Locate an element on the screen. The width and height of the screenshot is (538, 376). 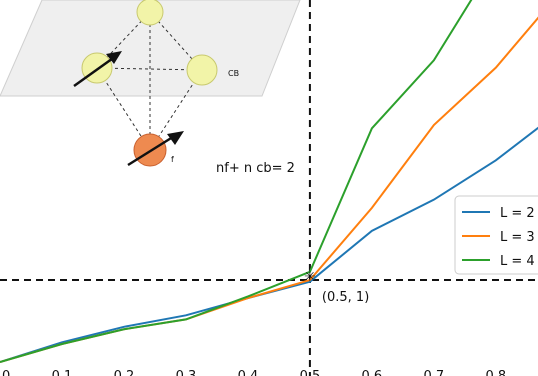
legend-label: L = 4 is located at coordinates (517, 261).